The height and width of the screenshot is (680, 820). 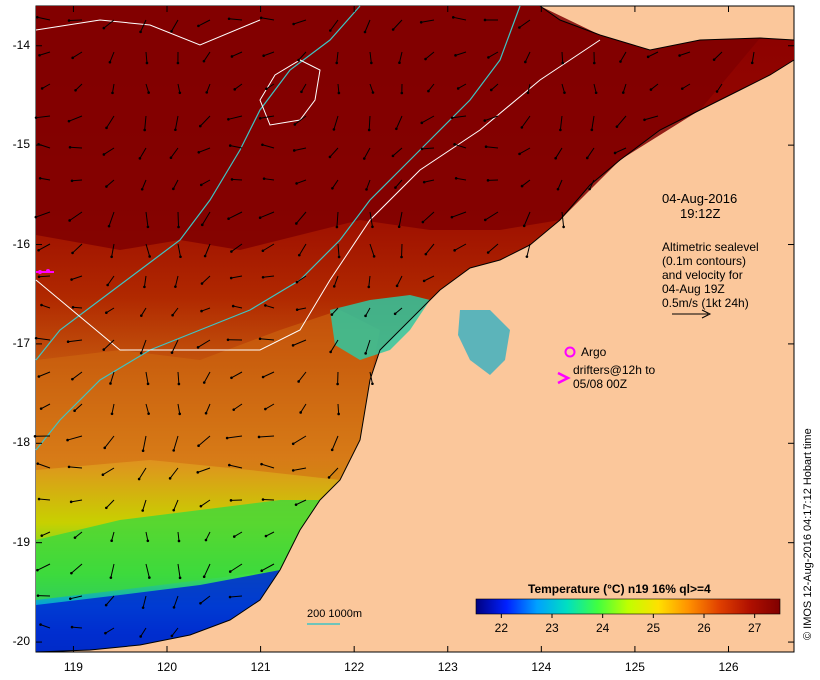 What do you see at coordinates (21, 641) in the screenshot?
I see `lat-tick-label: -20` at bounding box center [21, 641].